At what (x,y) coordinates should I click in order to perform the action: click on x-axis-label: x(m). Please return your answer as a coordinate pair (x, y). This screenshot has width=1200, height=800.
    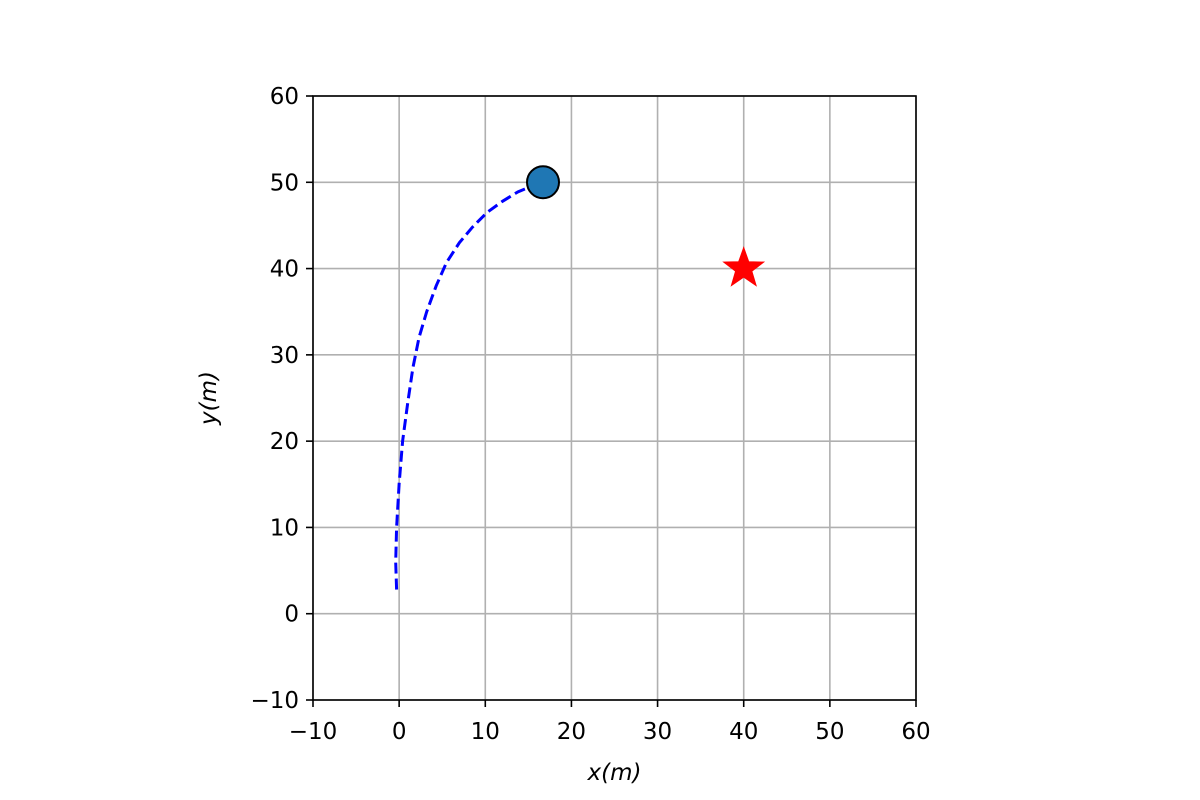
    Looking at the image, I should click on (614, 773).